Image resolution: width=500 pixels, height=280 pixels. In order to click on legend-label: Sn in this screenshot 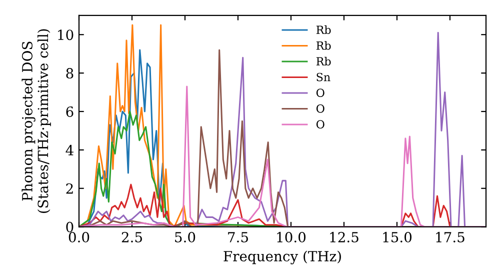, I will do `click(323, 77)`.